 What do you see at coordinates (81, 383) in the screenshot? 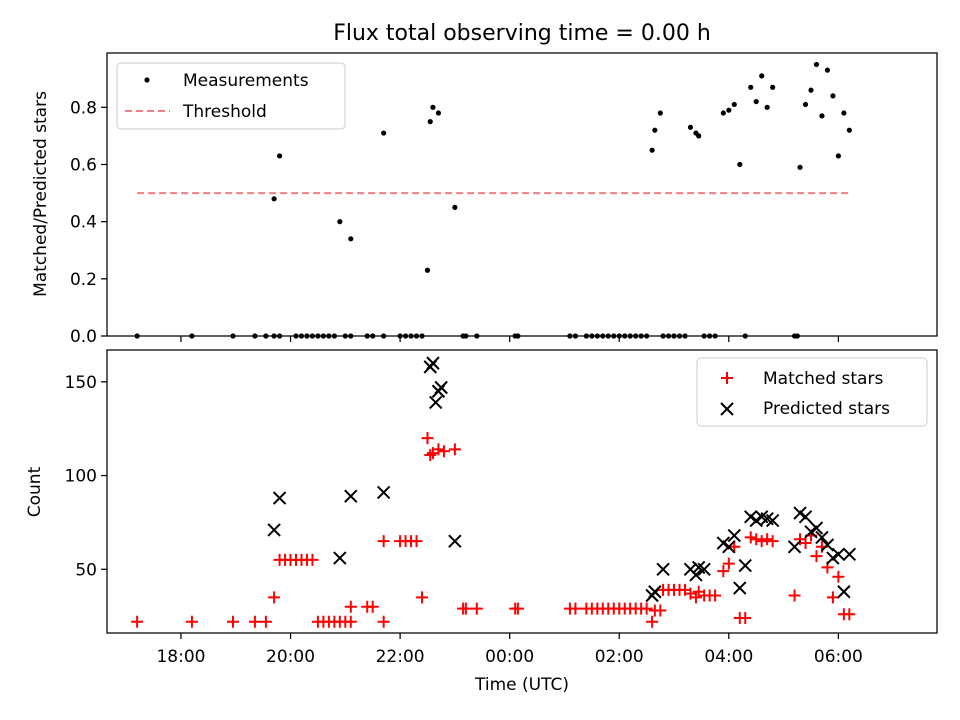
I see `y-tick-label: 150` at bounding box center [81, 383].